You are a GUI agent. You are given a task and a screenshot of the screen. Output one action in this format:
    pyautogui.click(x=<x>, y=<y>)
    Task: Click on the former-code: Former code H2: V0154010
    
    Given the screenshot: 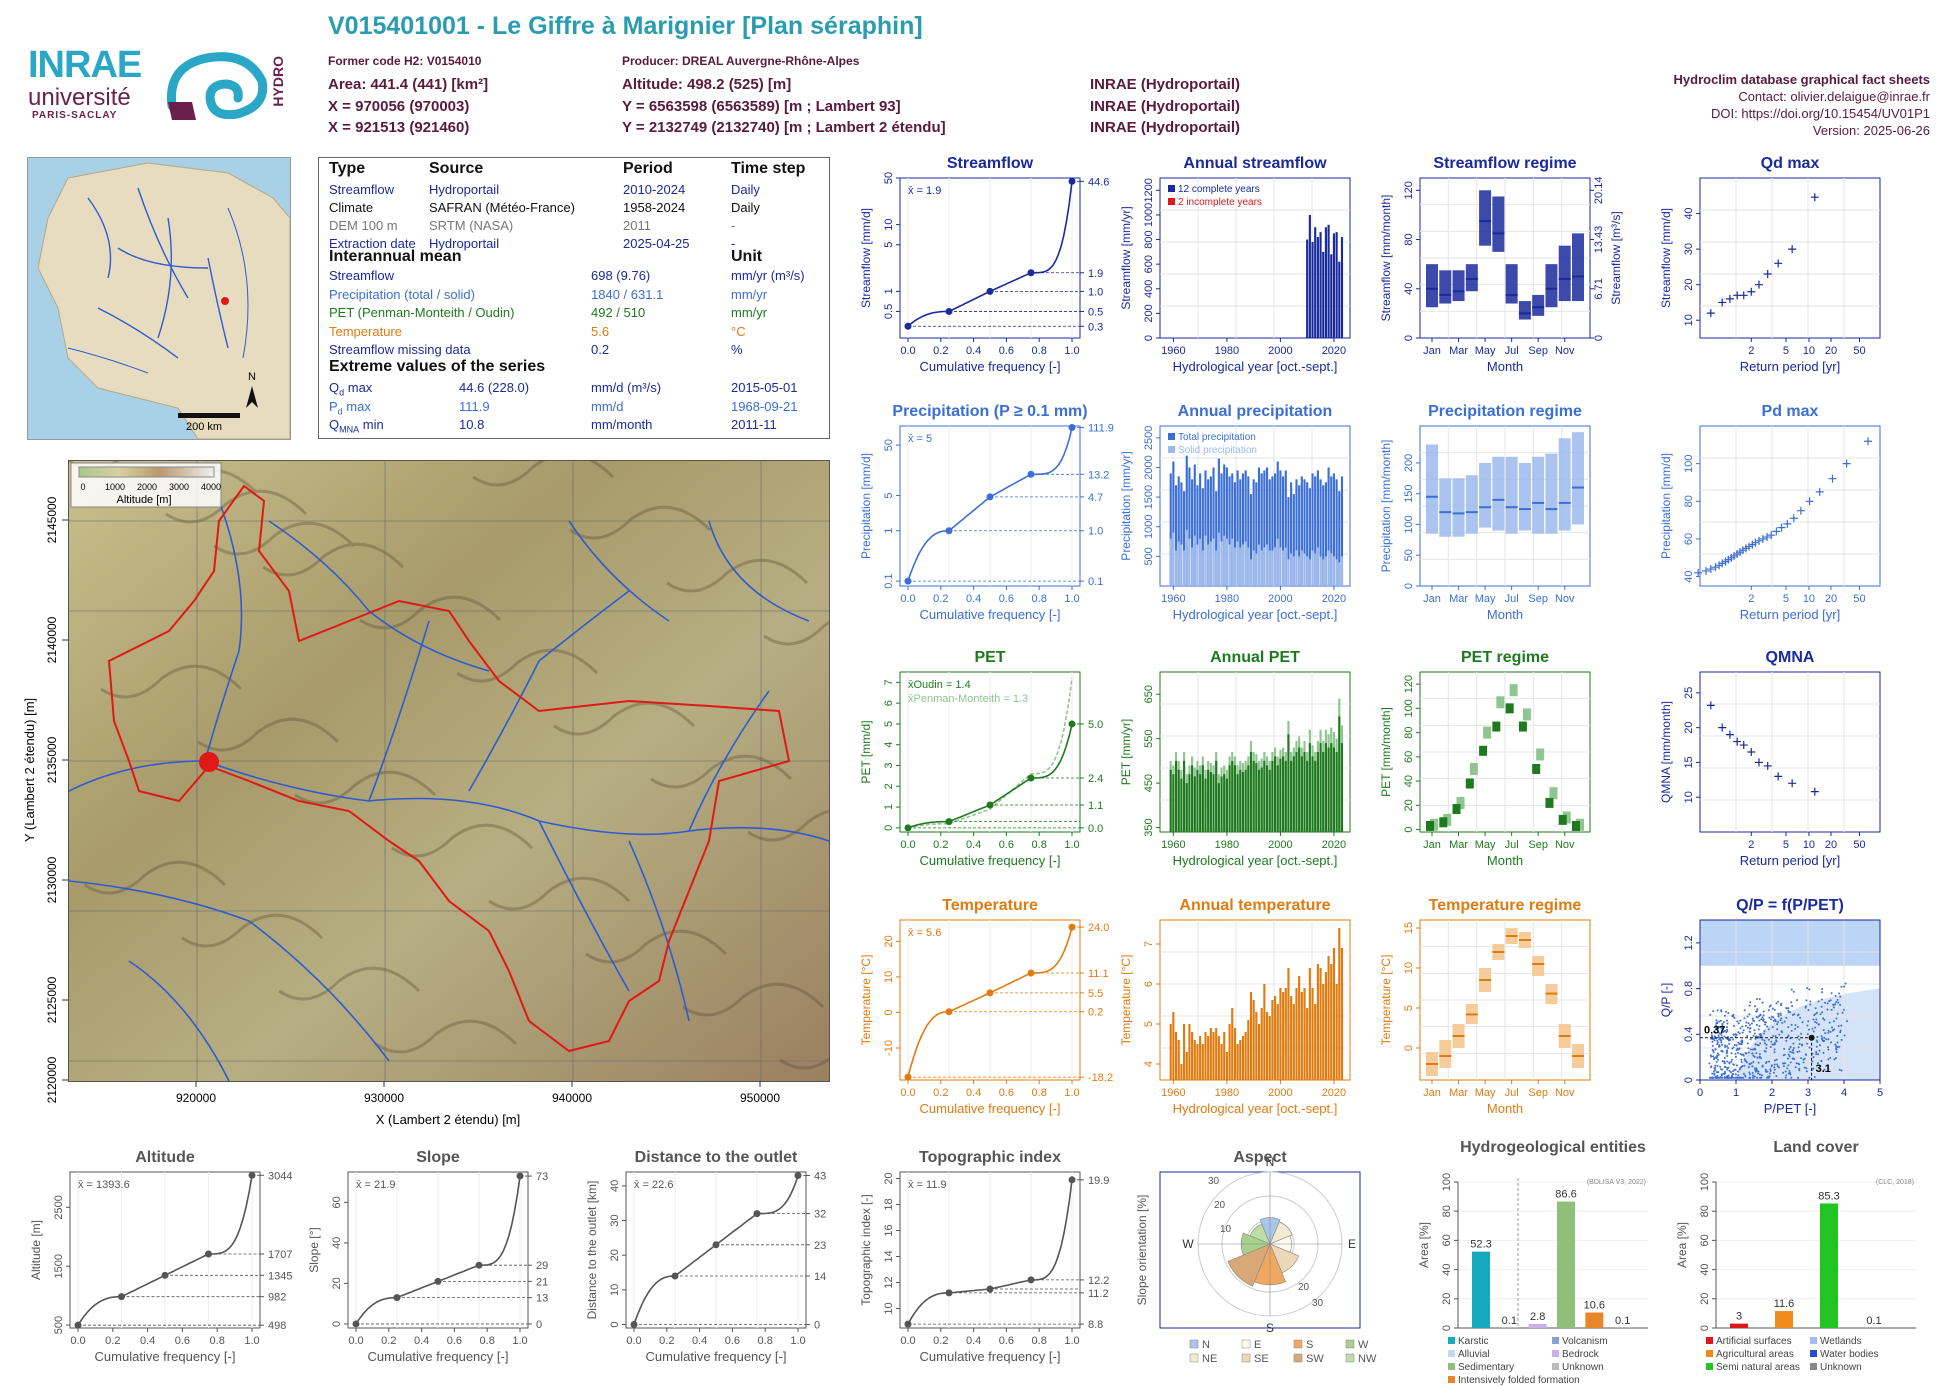 What is the action you would take?
    pyautogui.click(x=405, y=61)
    